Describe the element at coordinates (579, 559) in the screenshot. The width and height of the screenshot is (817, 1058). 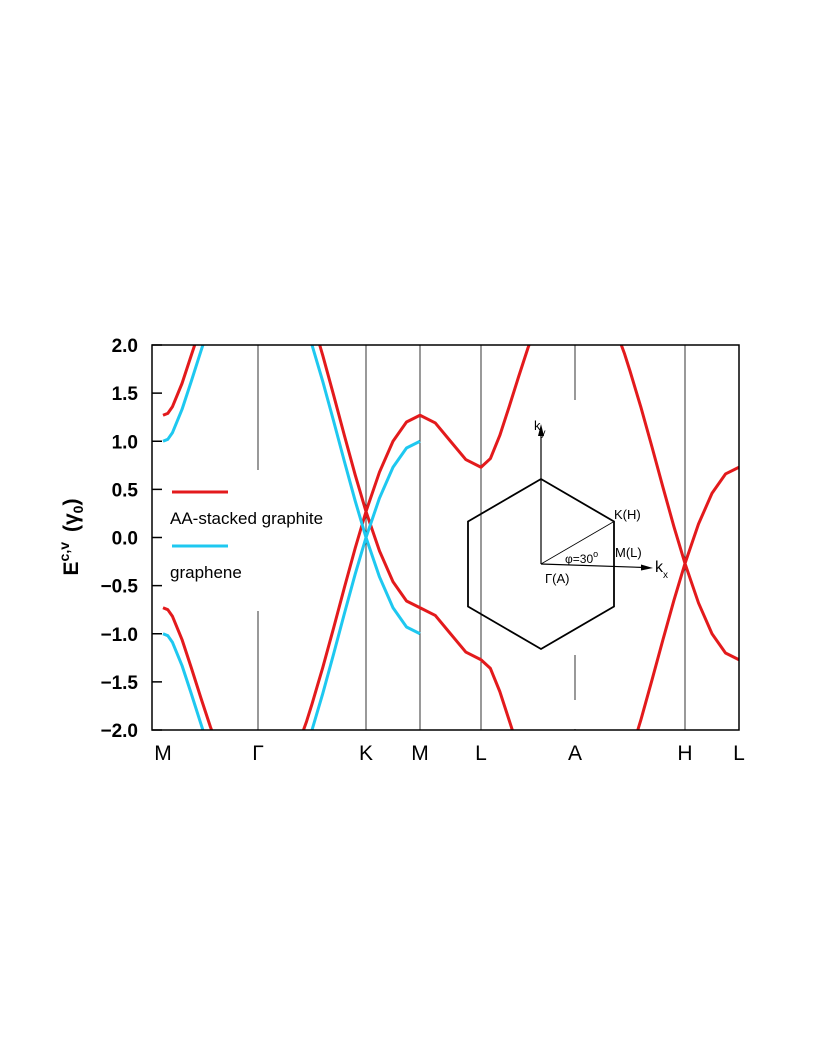
I see `phi-base: φ=30` at that location.